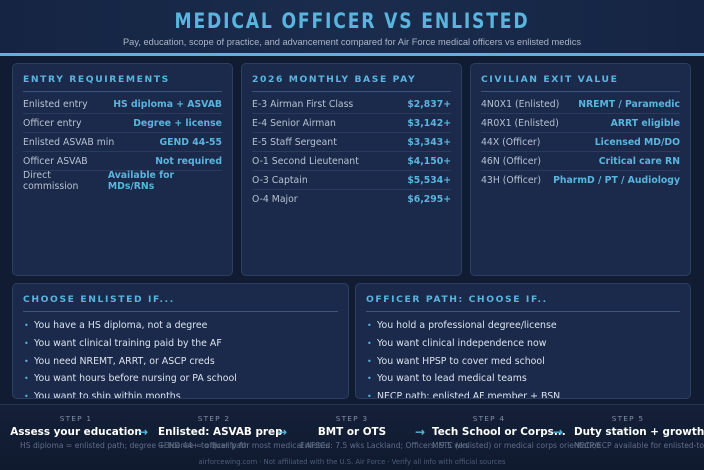 This screenshot has width=704, height=470. What do you see at coordinates (461, 361) in the screenshot?
I see `list-item-text: You want HPSP to cover med school` at bounding box center [461, 361].